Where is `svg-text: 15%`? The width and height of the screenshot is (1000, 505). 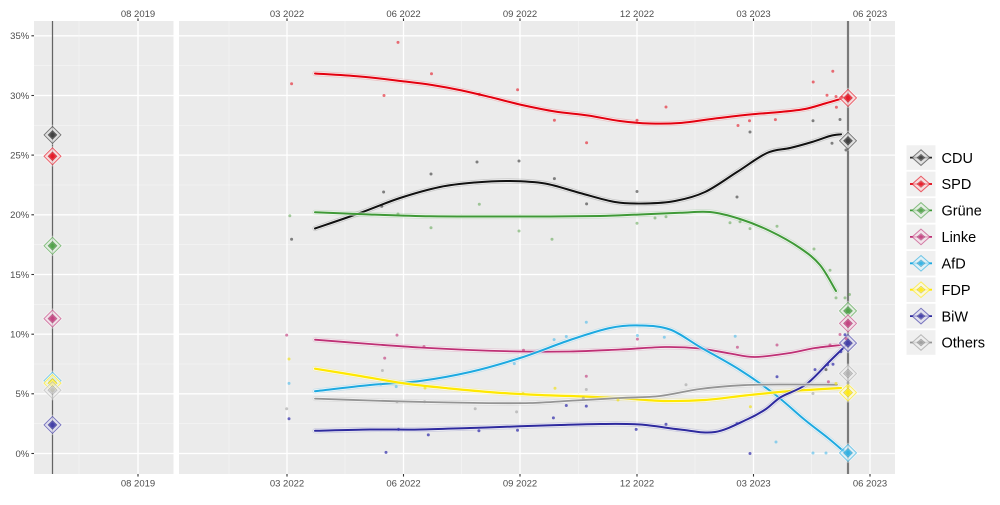 svg-text: 15% is located at coordinates (20, 275).